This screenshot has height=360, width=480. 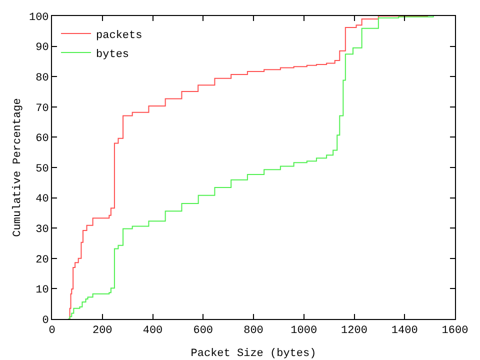 I want to click on y-tick-label: 50, so click(x=42, y=169).